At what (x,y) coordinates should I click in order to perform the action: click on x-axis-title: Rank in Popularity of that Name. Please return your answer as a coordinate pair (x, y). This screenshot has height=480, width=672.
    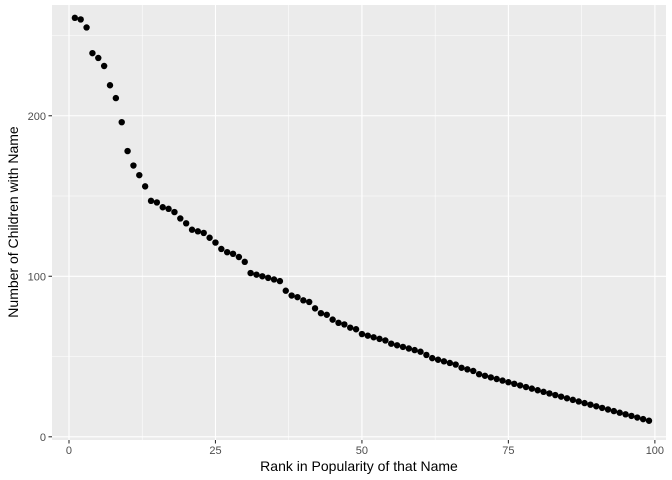
    Looking at the image, I should click on (359, 466).